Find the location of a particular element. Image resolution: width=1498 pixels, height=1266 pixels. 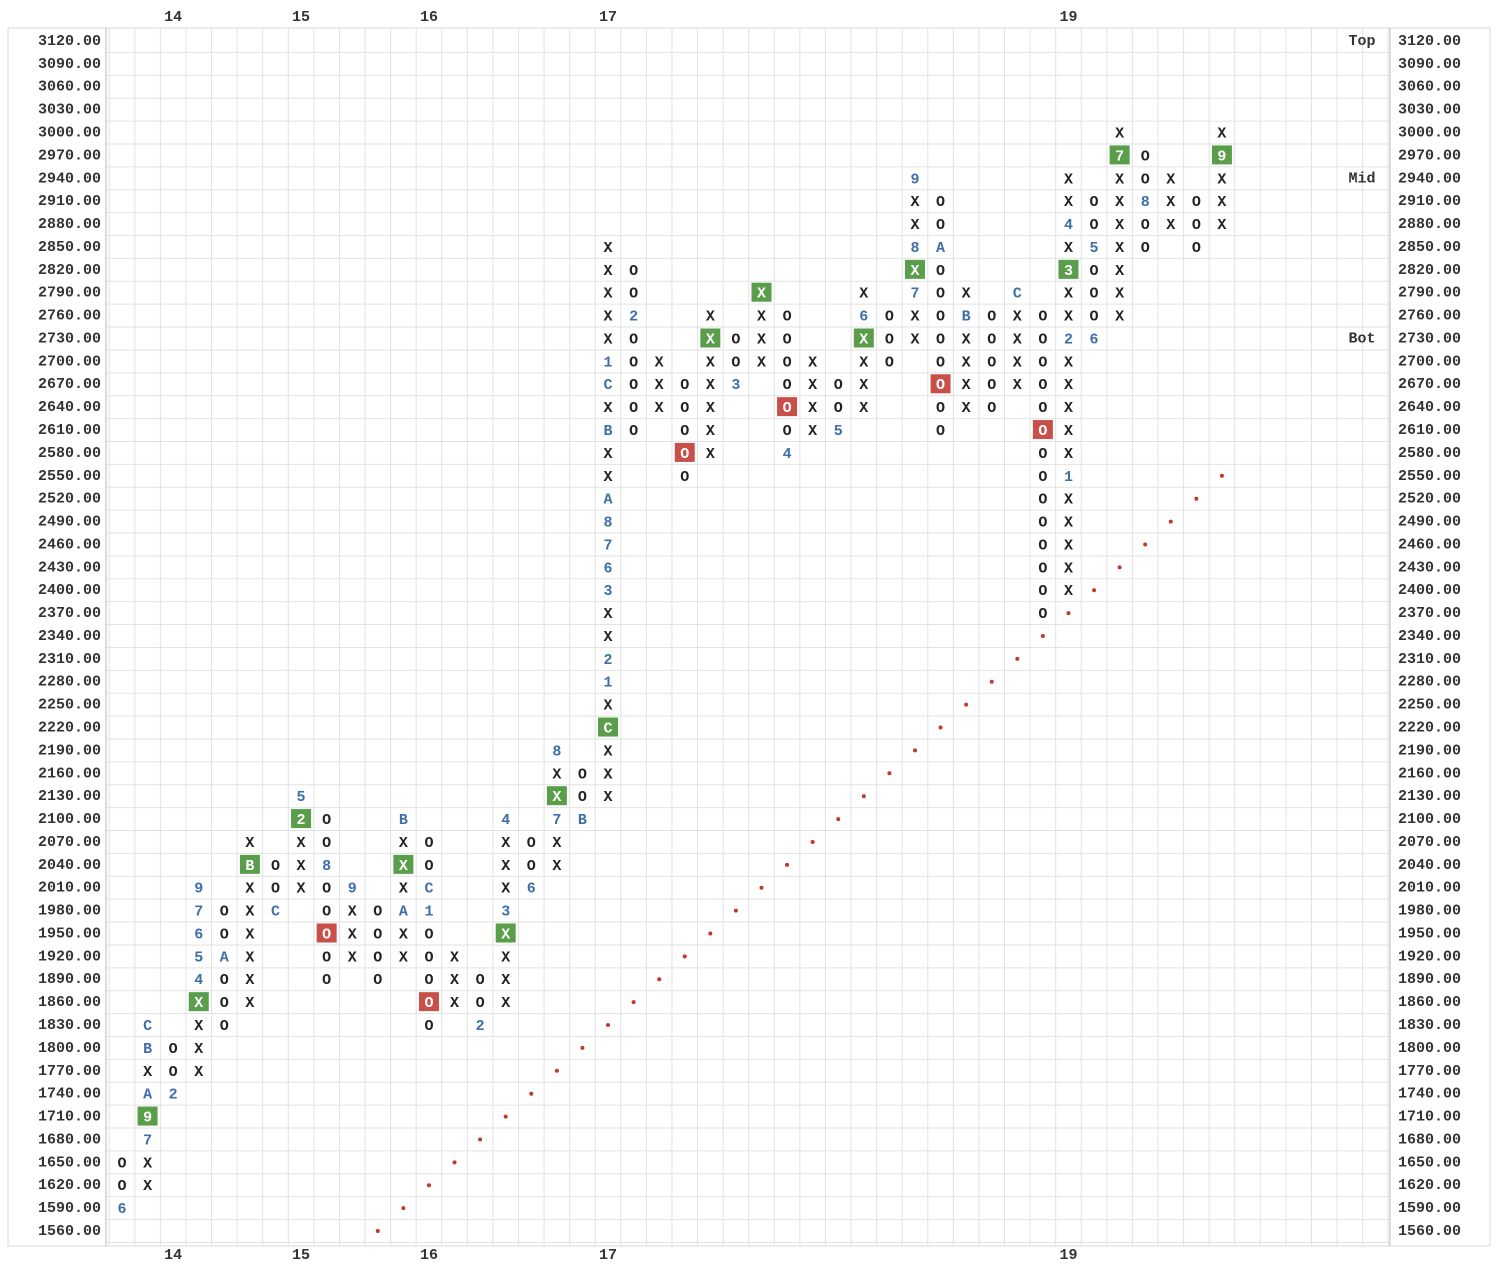

month-label: 7 is located at coordinates (914, 294).